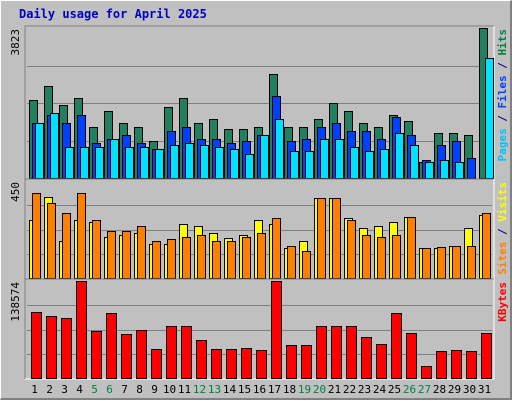 Image resolution: width=512 pixels, height=401 pixels. I want to click on x-tick-label-day-2: 2, so click(49, 389).